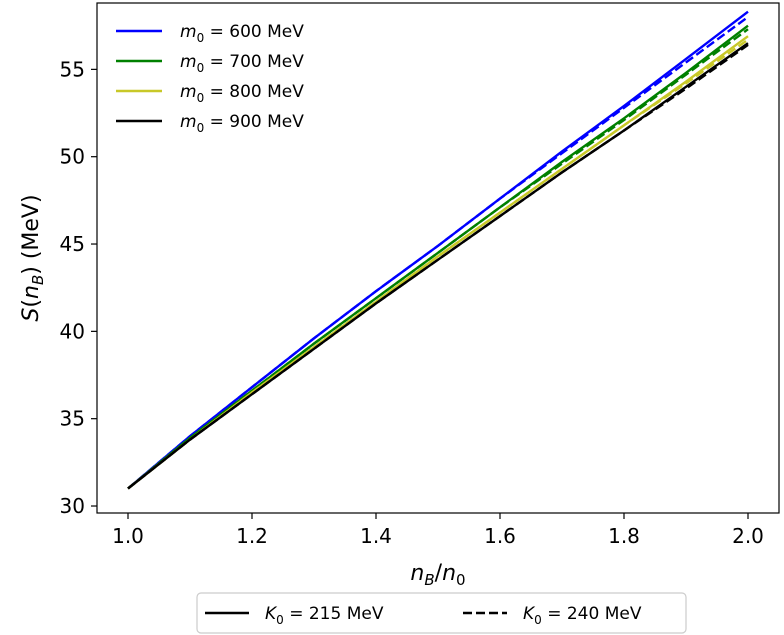  I want to click on y-tick-label: 35, so click(72, 419).